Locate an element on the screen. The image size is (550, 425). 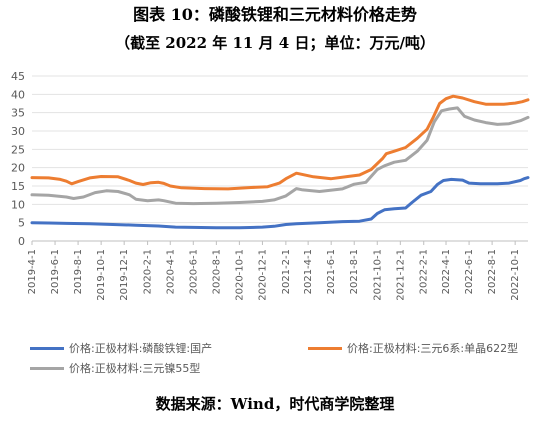
series-line-lfp is located at coordinates (280, 203).